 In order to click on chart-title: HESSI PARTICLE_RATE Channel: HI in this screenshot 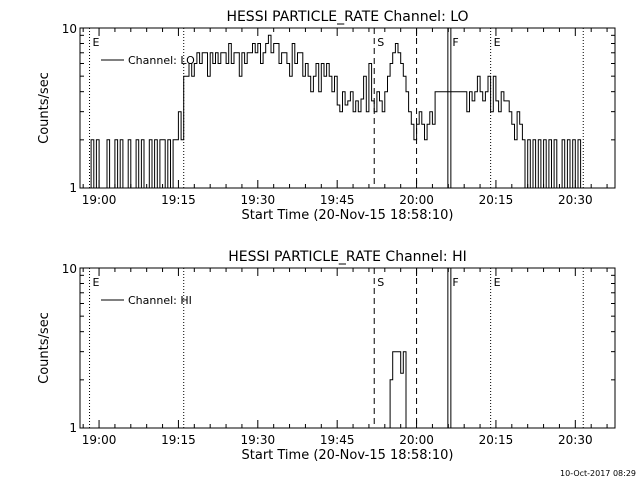, I will do `click(347, 257)`.